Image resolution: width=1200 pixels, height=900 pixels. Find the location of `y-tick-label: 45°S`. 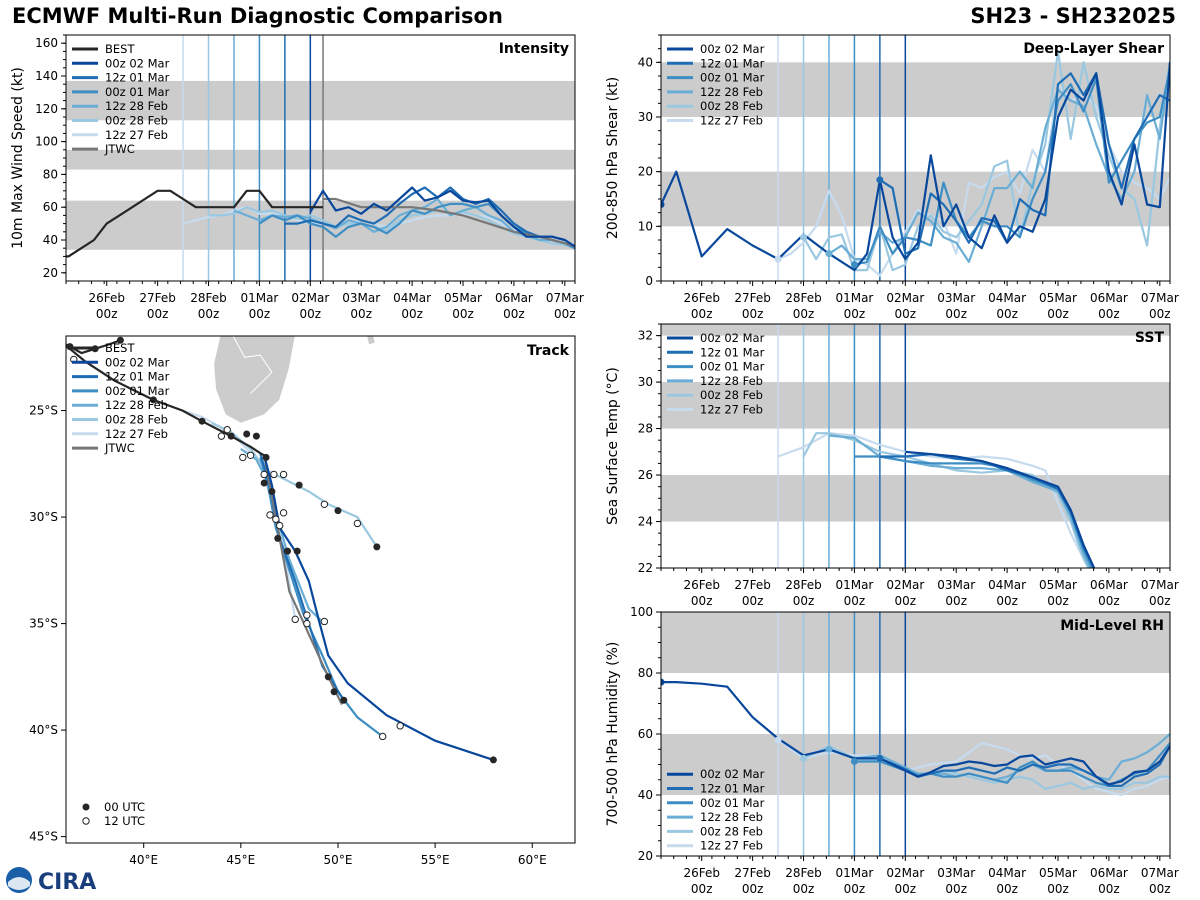

y-tick-label: 45°S is located at coordinates (43, 837).